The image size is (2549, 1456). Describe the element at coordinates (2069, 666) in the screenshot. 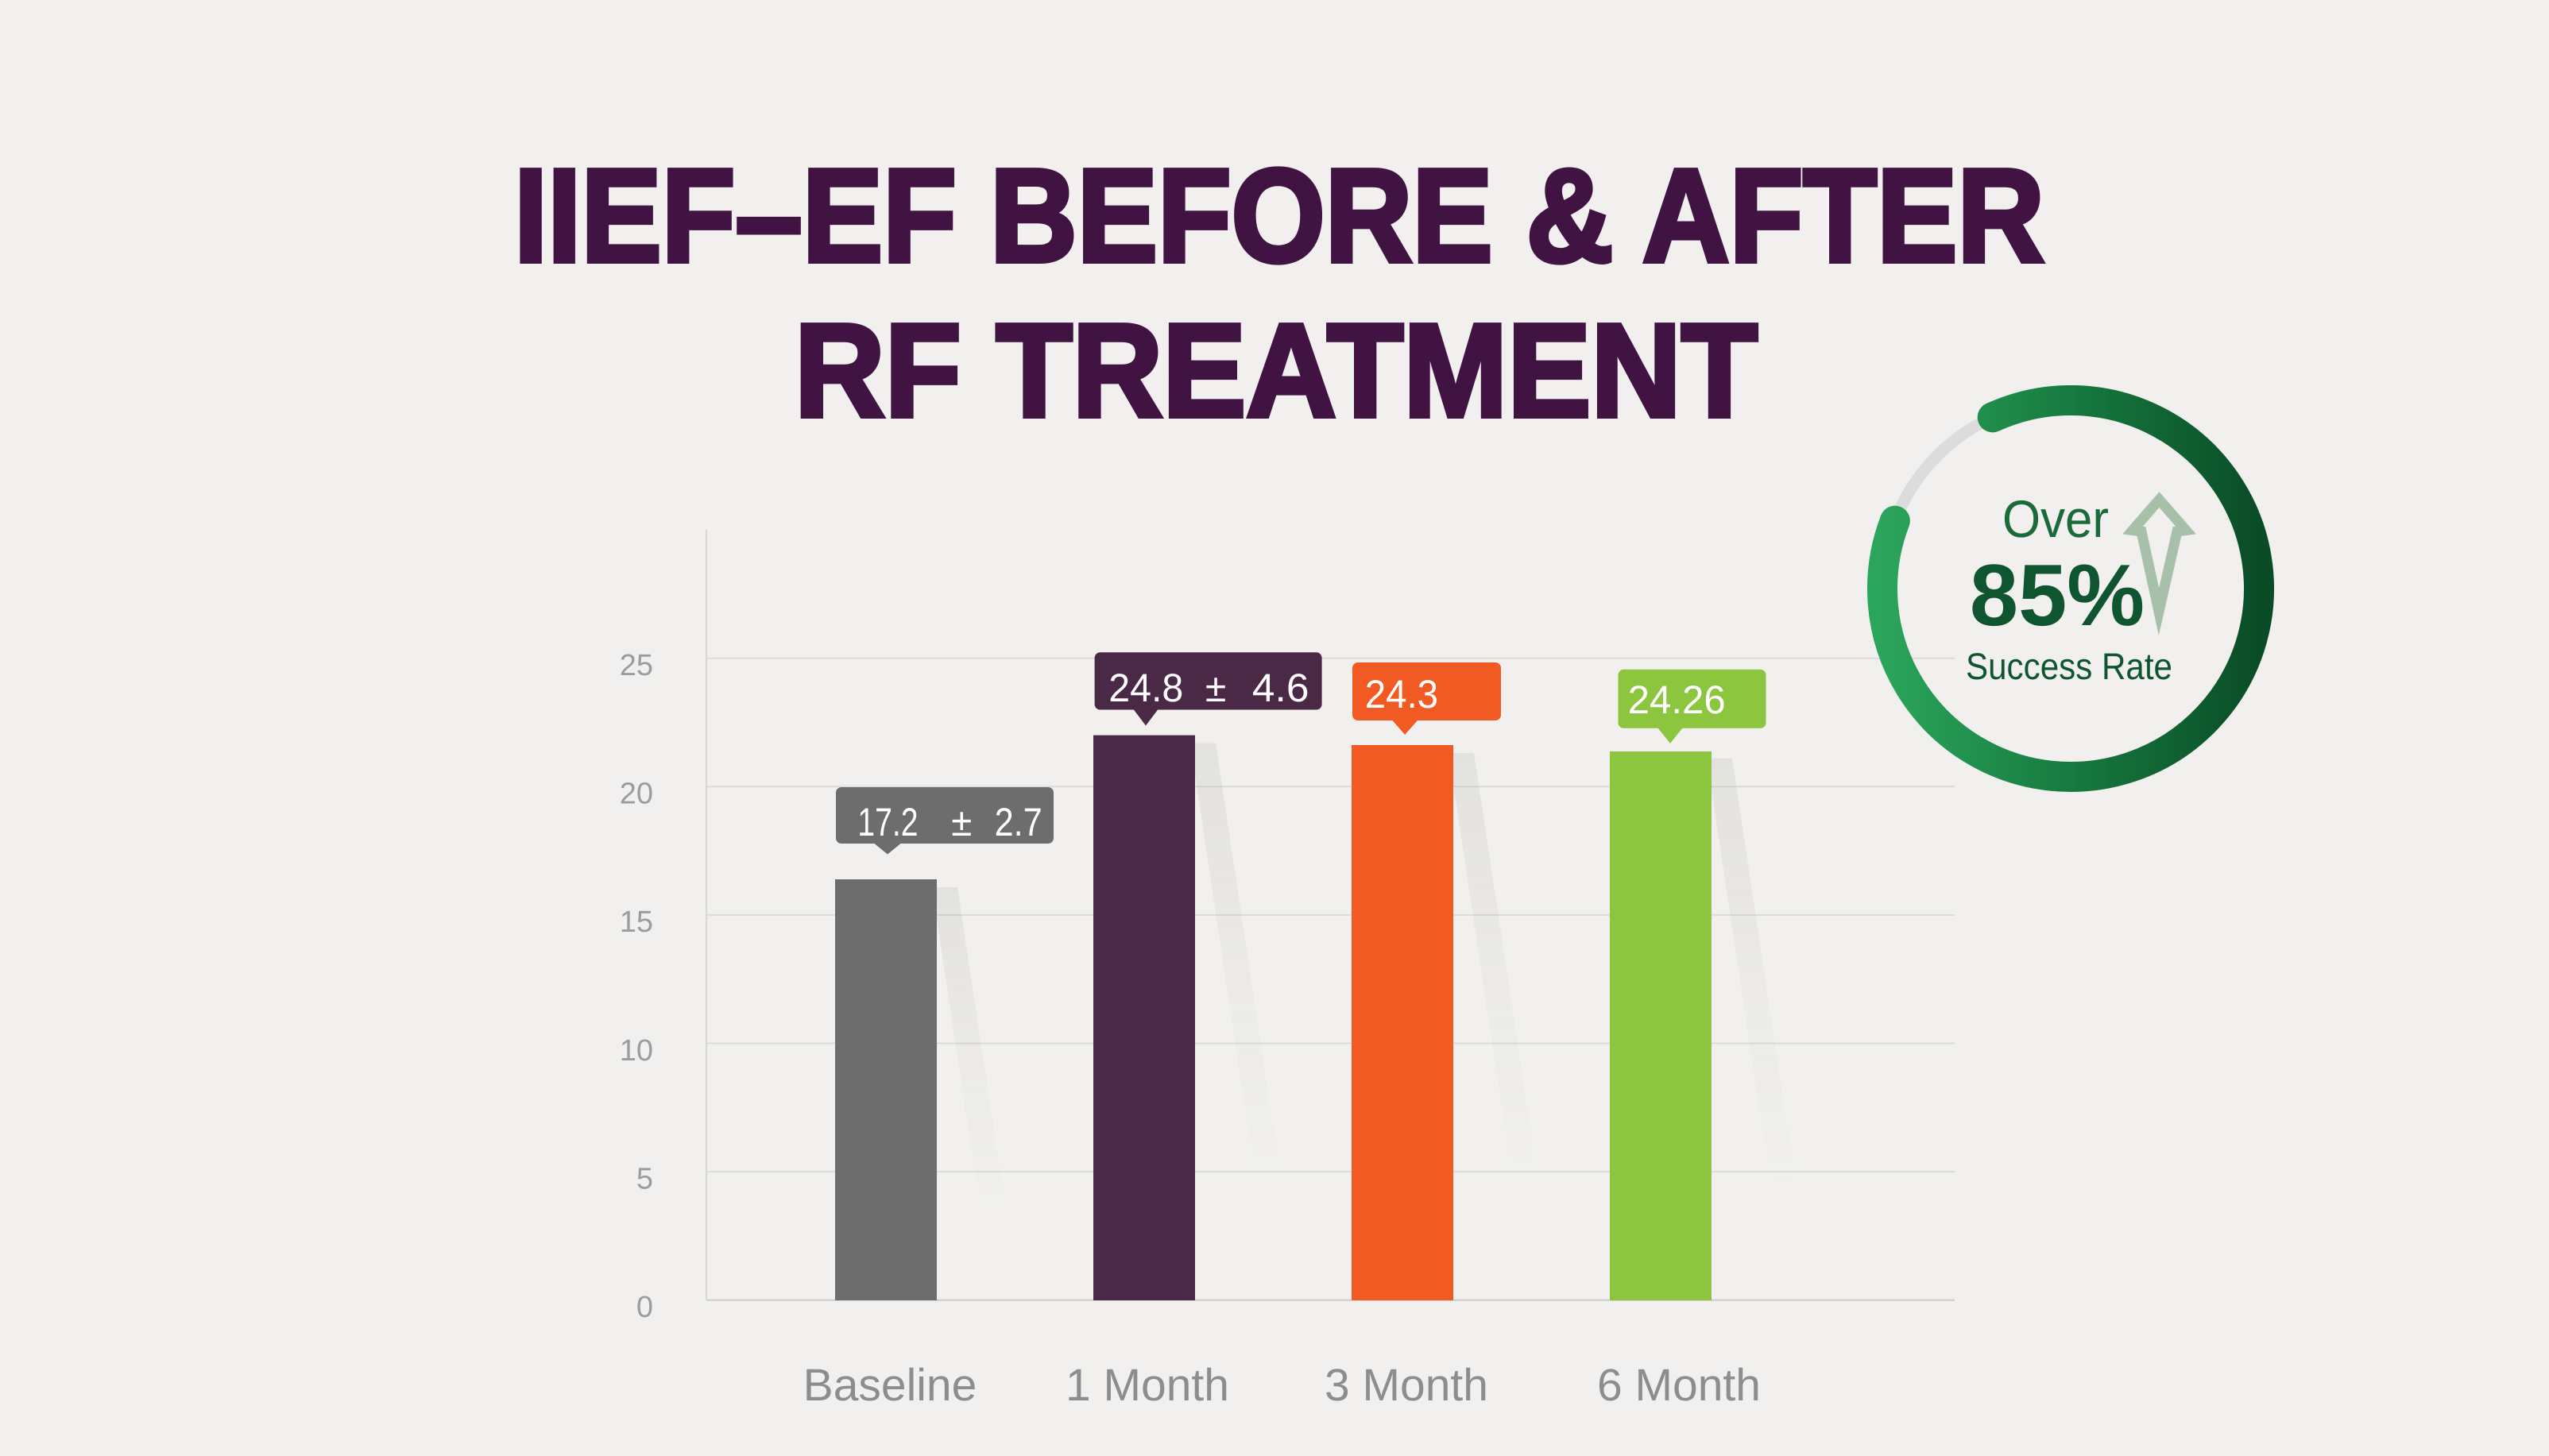

I see `svg-text: Success Rate` at that location.